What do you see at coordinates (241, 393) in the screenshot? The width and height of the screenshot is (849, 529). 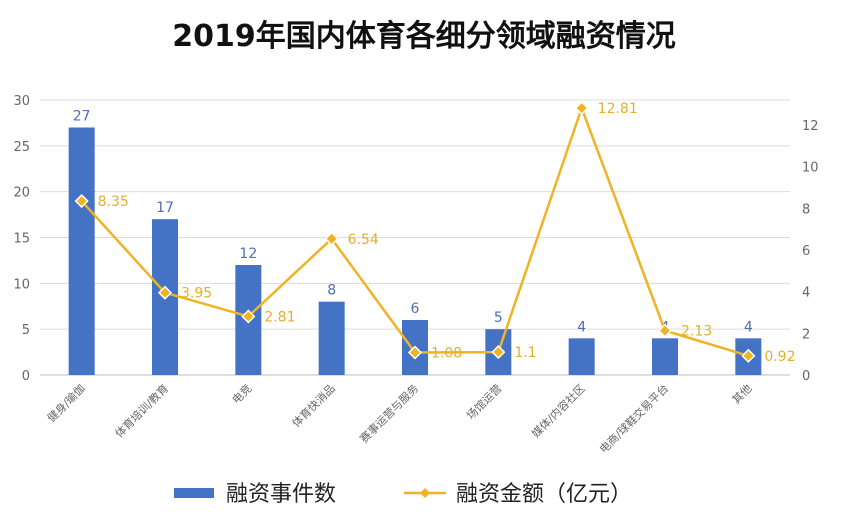 I see `category-label: 电竞` at bounding box center [241, 393].